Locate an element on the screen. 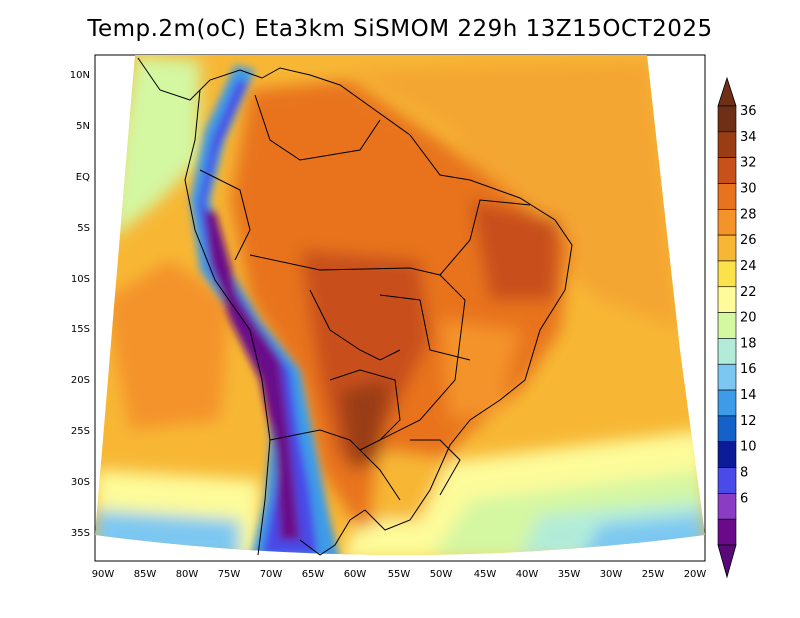 This screenshot has height=618, width=800. coastline-west is located at coordinates (227, 322).